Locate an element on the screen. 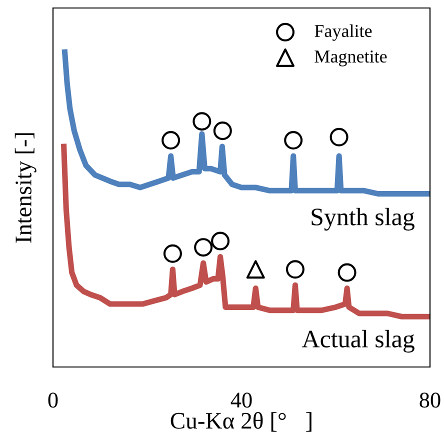 This screenshot has width=444, height=441. x-tick-label: 40 is located at coordinates (241, 400).